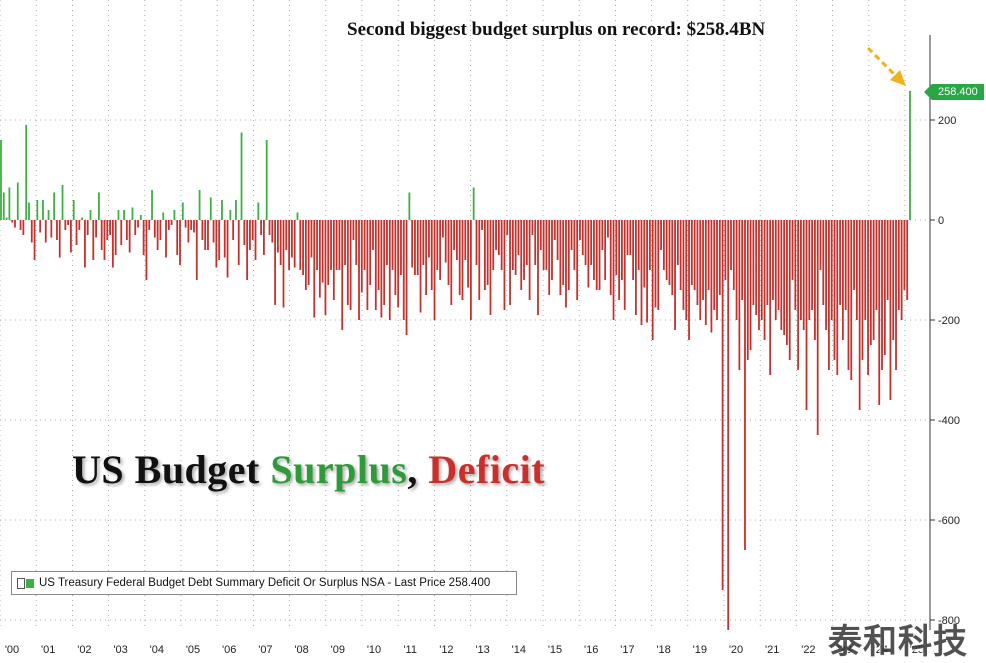 Image resolution: width=986 pixels, height=663 pixels. I want to click on x-tick-label: '04, so click(157, 650).